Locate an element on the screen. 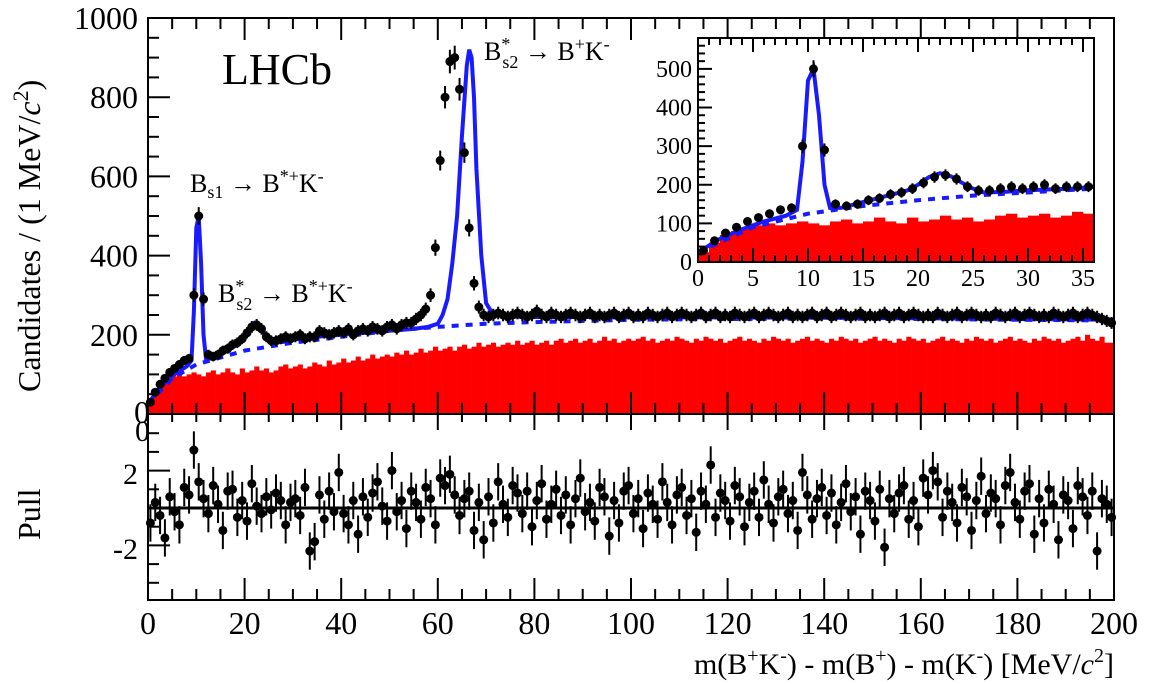 The height and width of the screenshot is (684, 1154). main-y-ticks is located at coordinates (159, 216).